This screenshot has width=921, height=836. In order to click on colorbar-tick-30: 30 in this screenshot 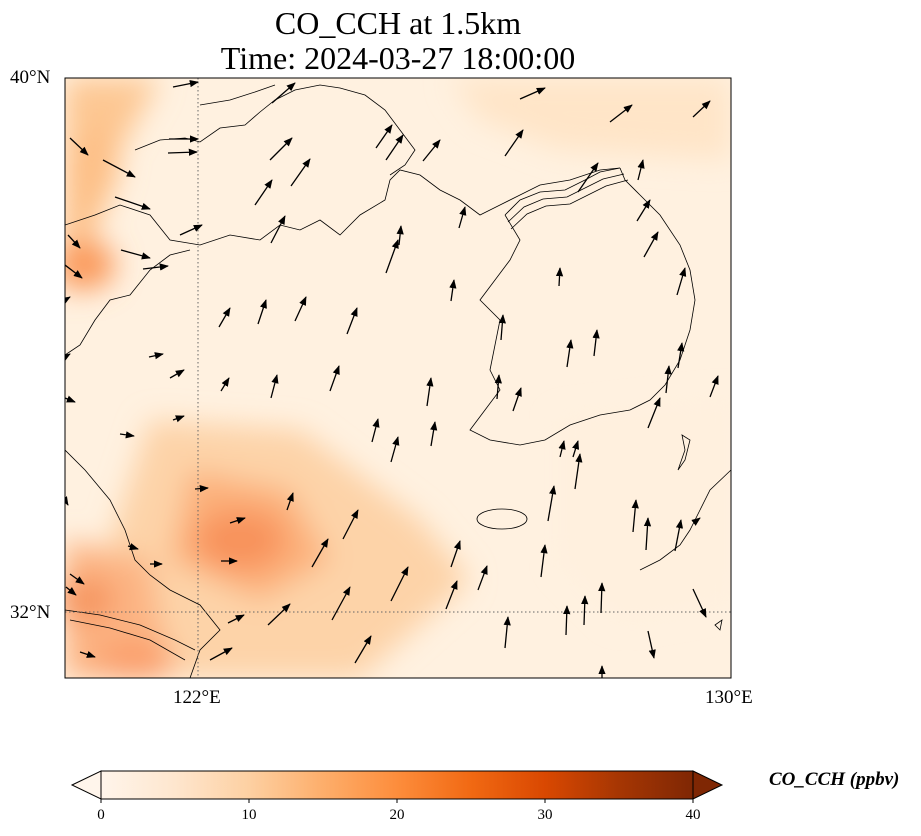, I will do `click(545, 815)`.